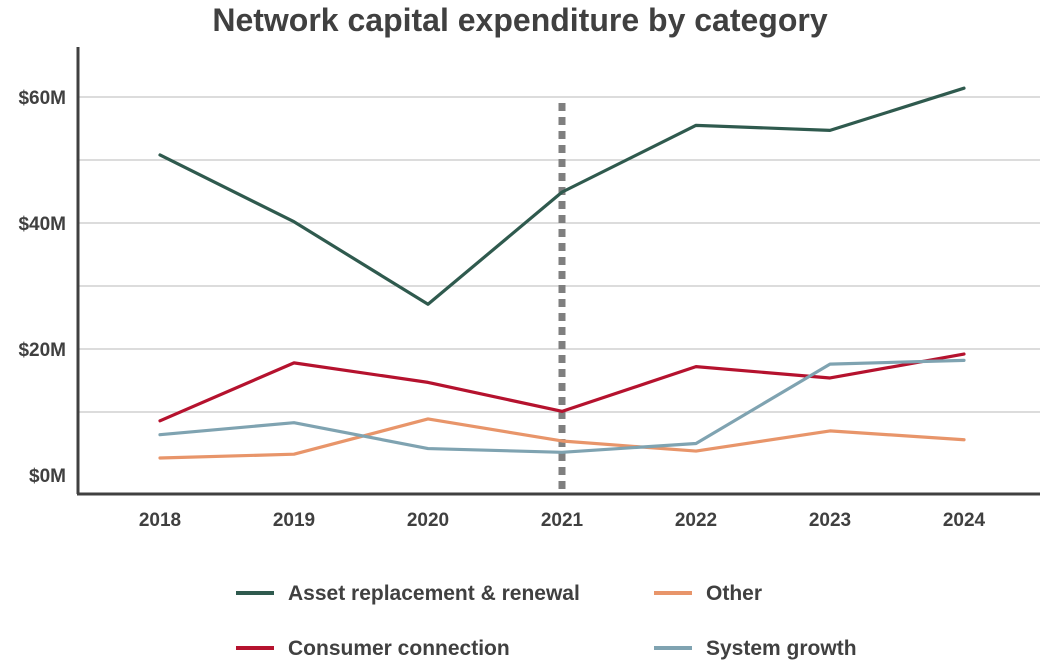  I want to click on y-tick-label: $20M, so click(42, 350).